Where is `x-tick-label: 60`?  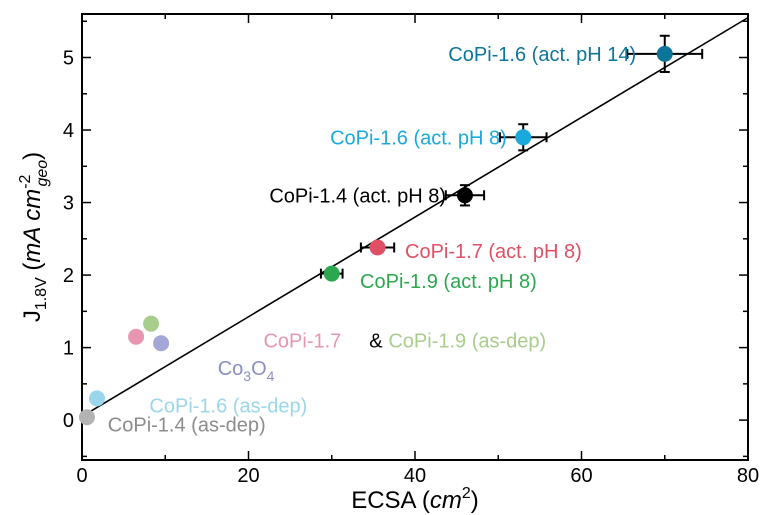
x-tick-label: 60 is located at coordinates (581, 476).